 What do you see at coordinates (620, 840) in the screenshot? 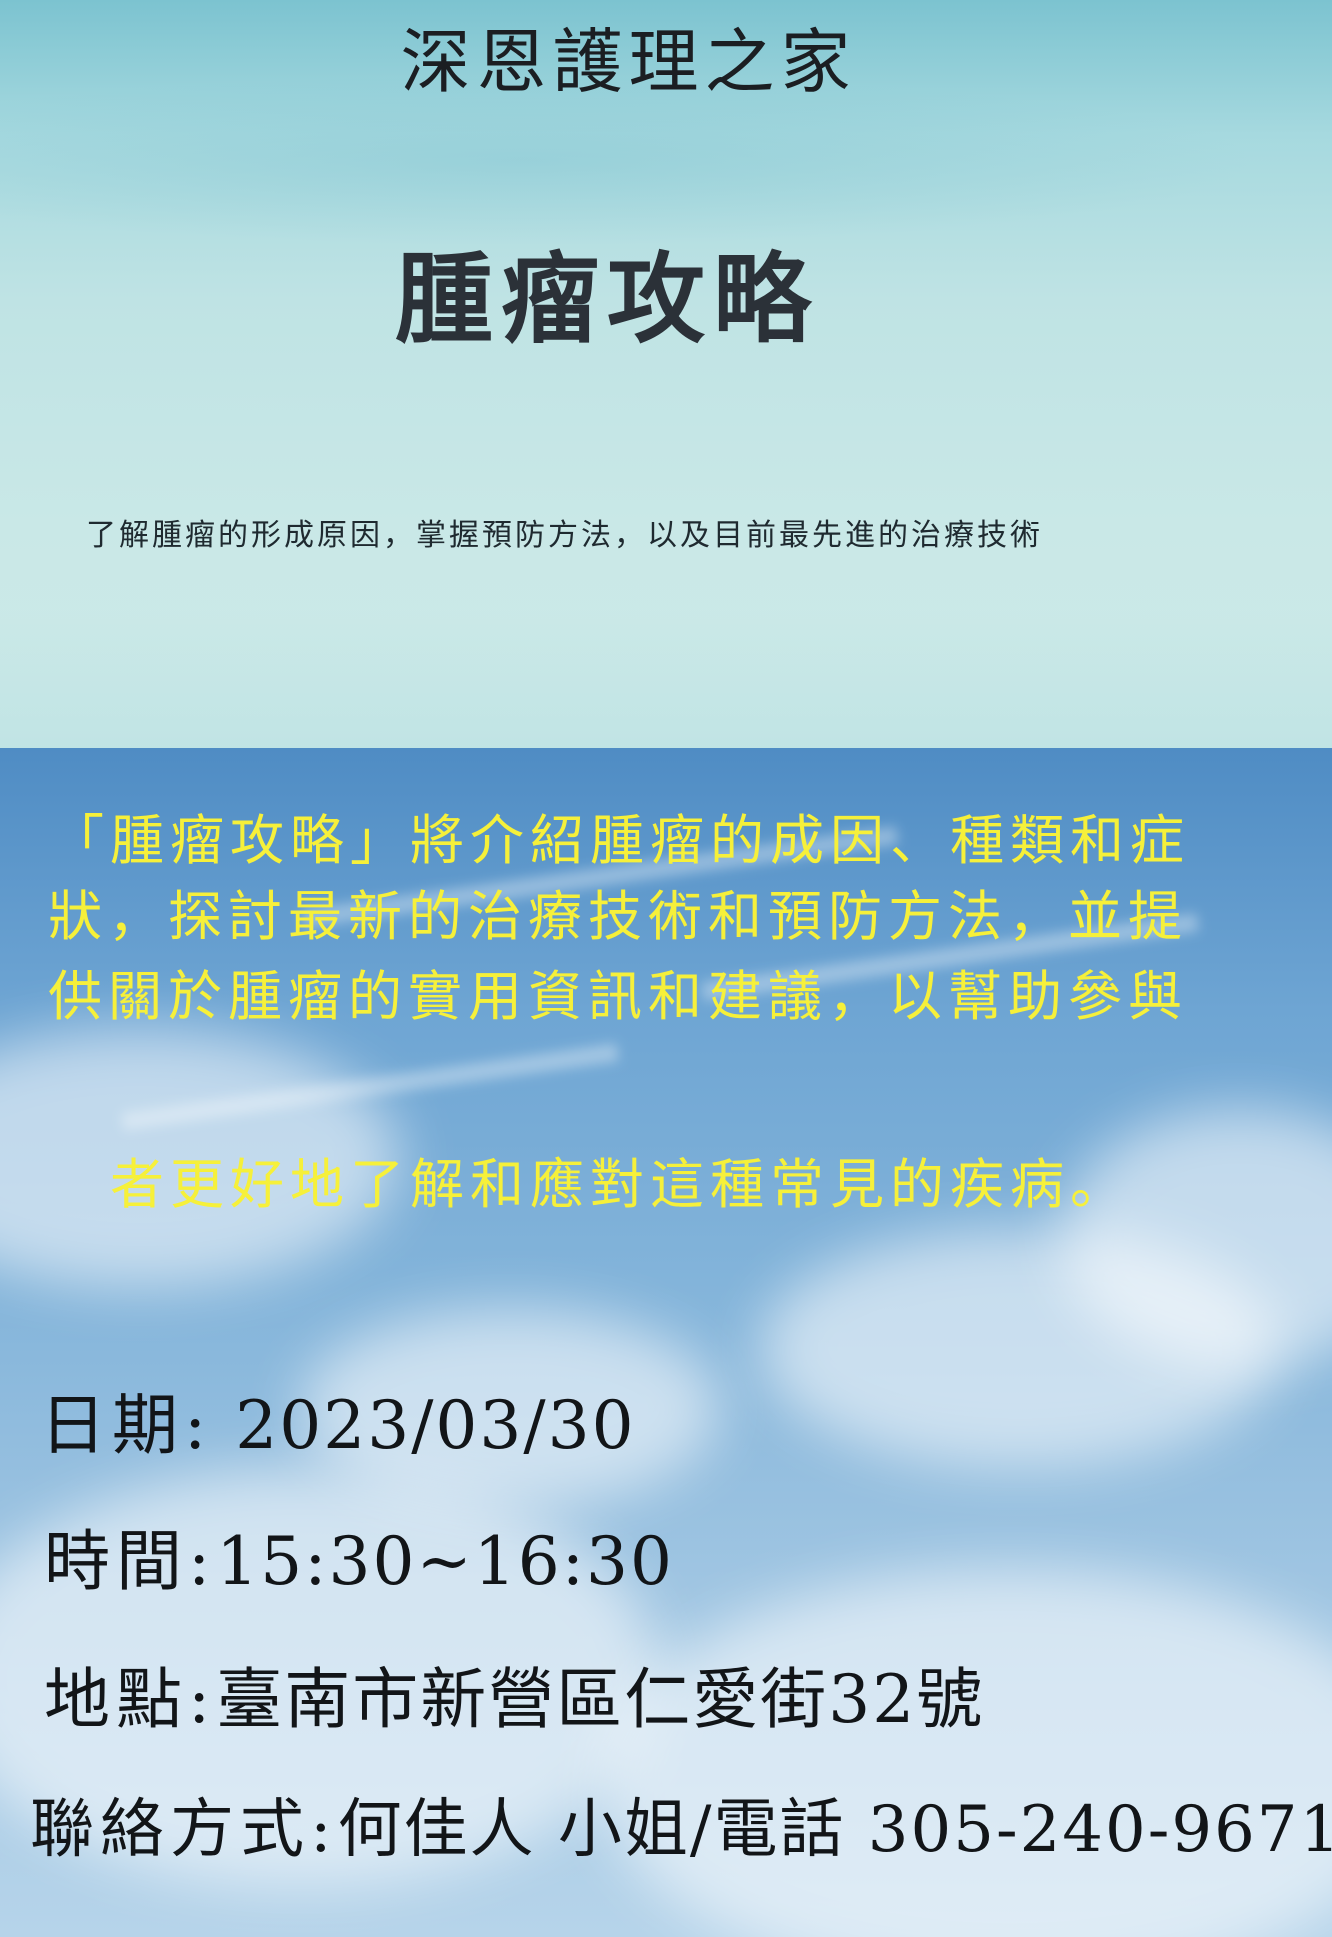
I see `description-line: 「腫瘤攻略」將介紹腫瘤的成因、種類和症` at bounding box center [620, 840].